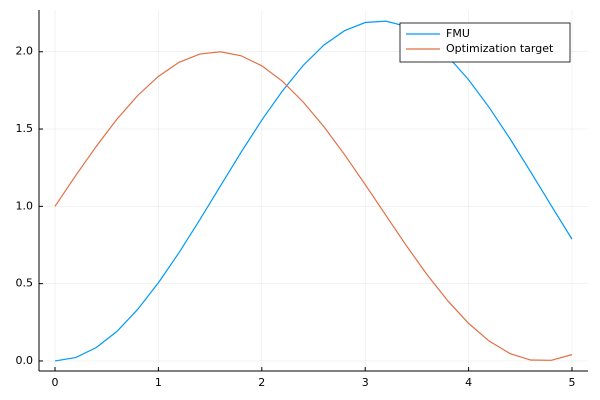  Describe the element at coordinates (158, 382) in the screenshot. I see `x-tick-label: 1` at that location.